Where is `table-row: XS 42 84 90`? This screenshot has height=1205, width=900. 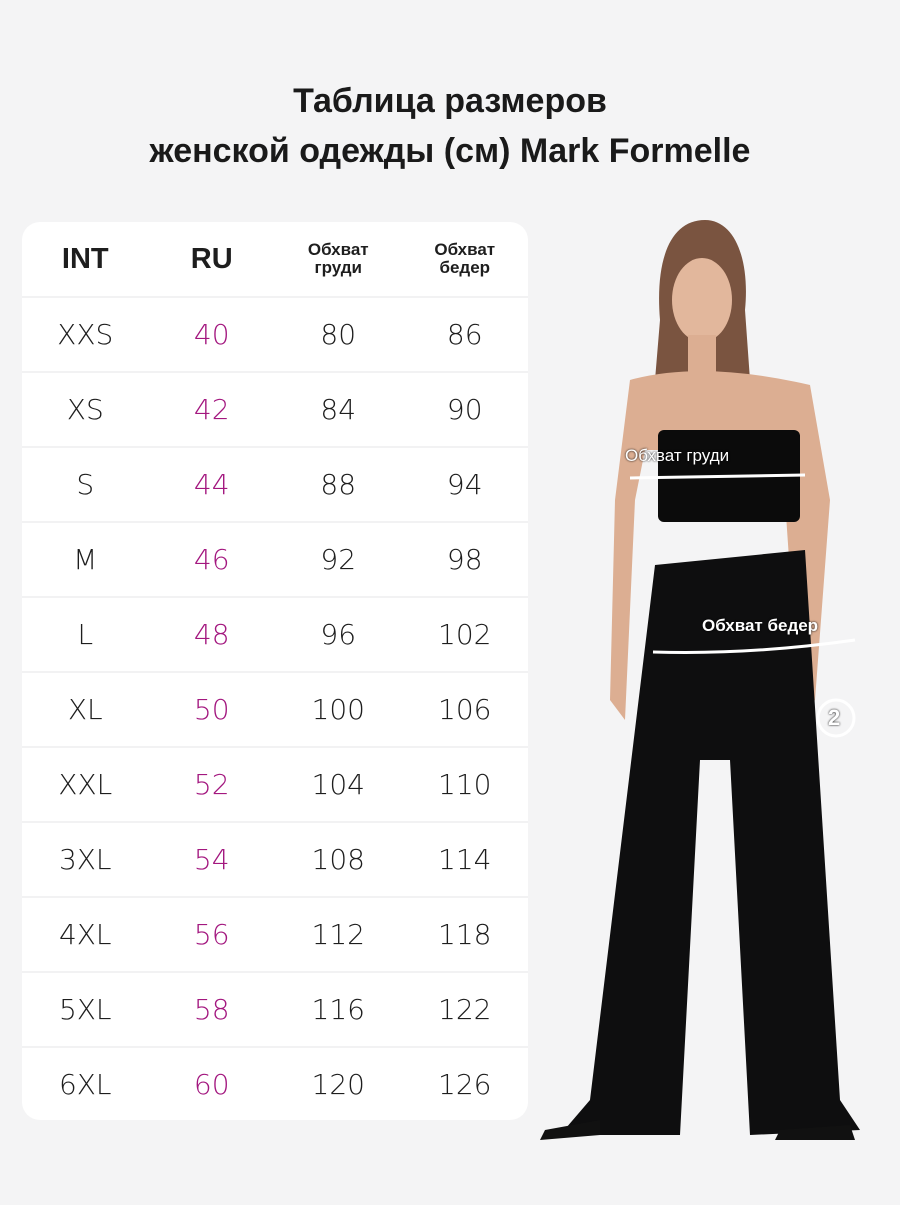 table-row: XS 42 84 90 is located at coordinates (275, 408).